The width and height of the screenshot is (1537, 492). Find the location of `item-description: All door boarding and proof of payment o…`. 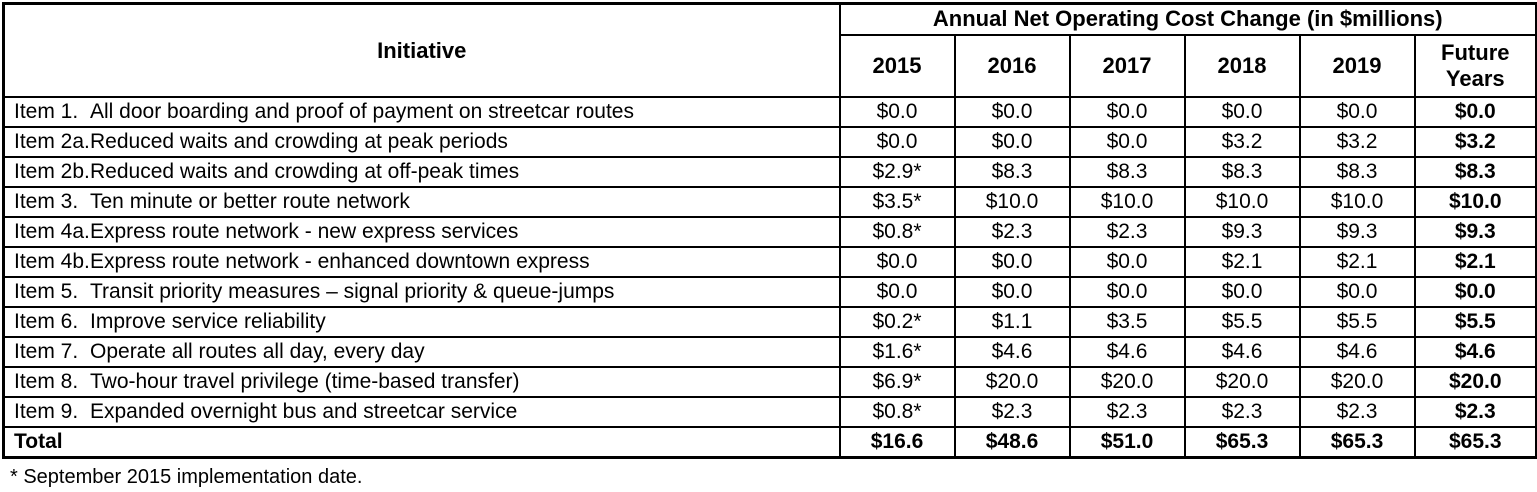

item-description: All door boarding and proof of payment o… is located at coordinates (362, 111).